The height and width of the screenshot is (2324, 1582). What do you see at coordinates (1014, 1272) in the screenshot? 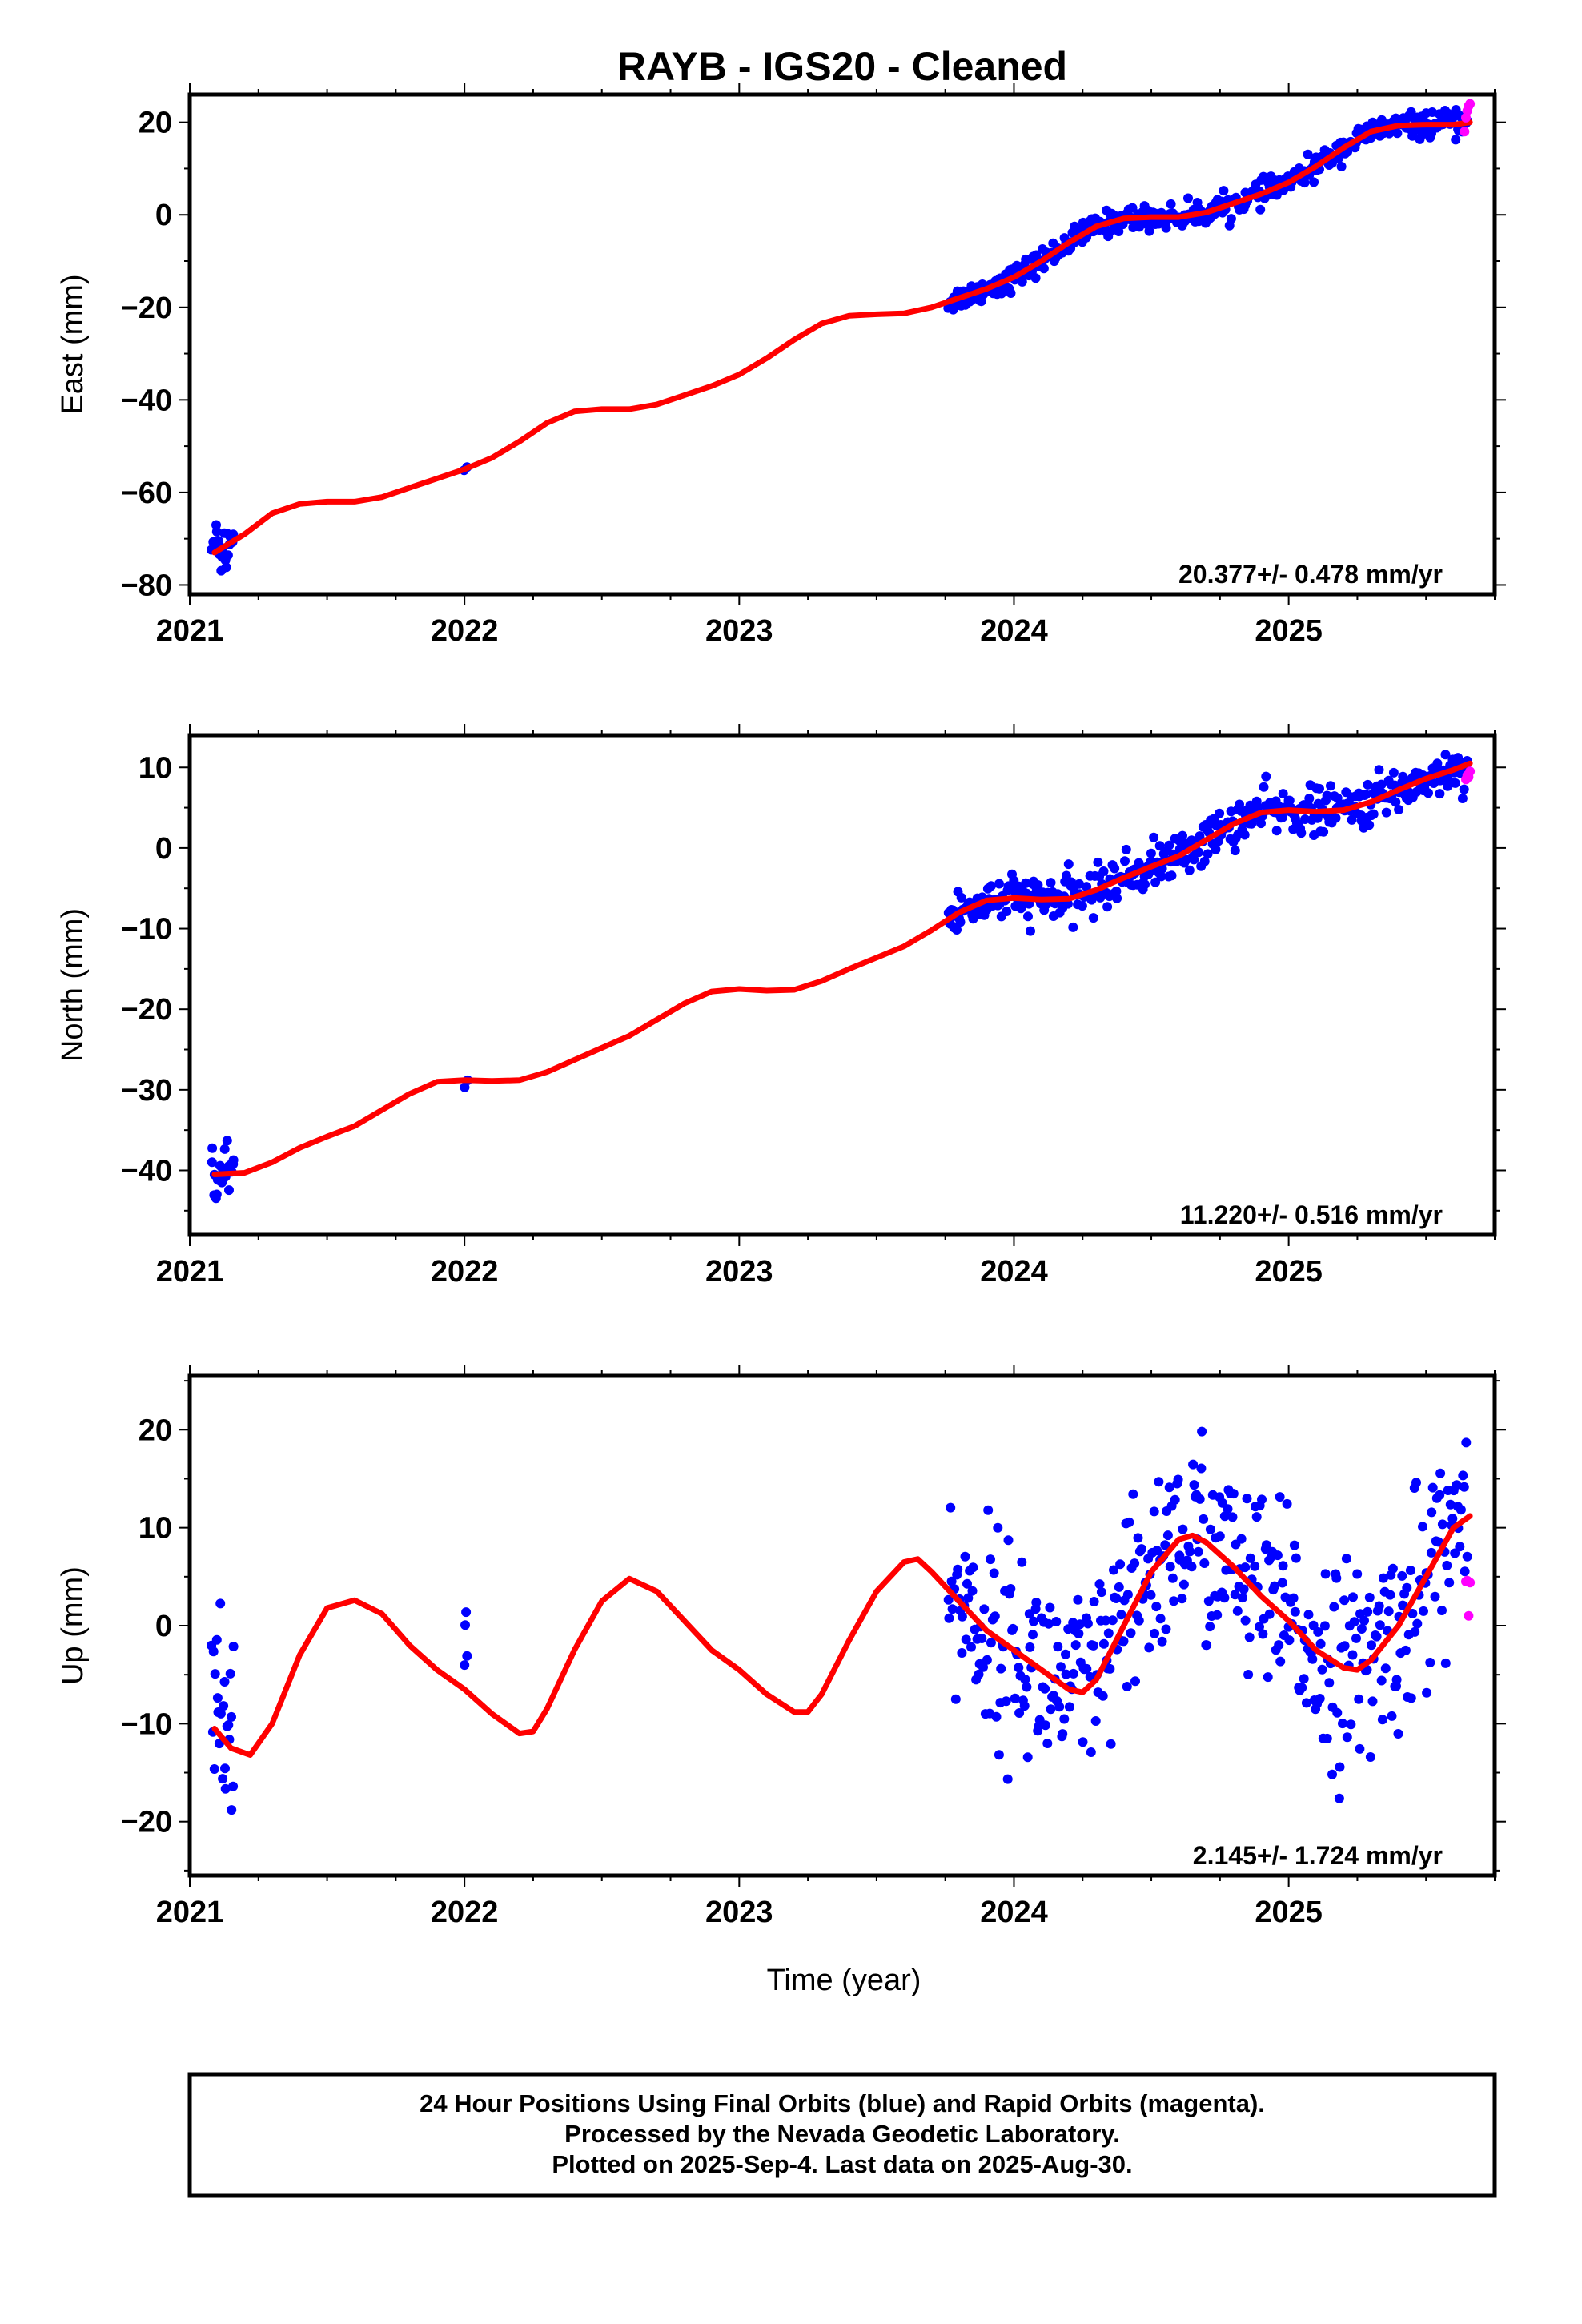
I see `x-tick-label: 2024` at bounding box center [1014, 1272].